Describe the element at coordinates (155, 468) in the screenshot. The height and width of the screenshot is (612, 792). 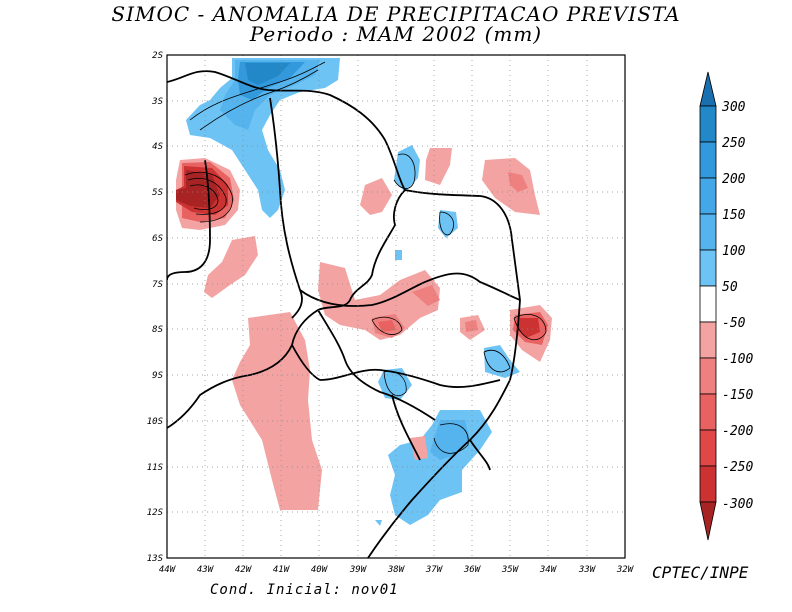
I see `lat-label: 11S` at that location.